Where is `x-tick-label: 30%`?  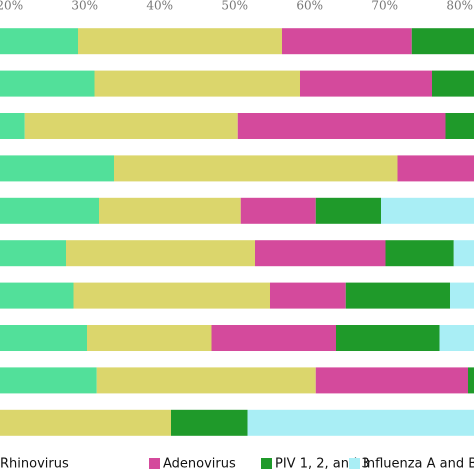 x-tick-label: 30% is located at coordinates (84, 6).